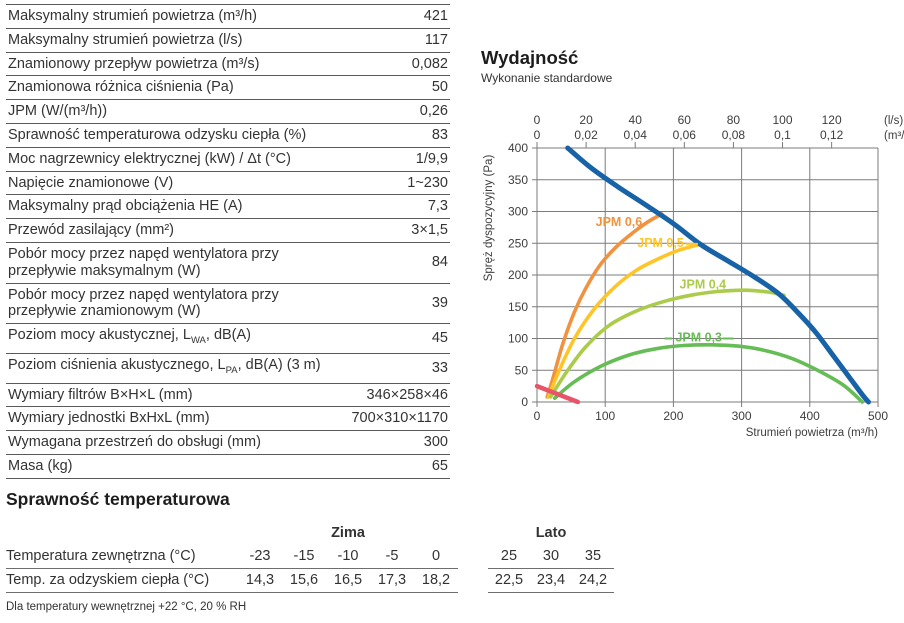  Describe the element at coordinates (396, 419) in the screenshot. I see `spec-value: 700×310×1170` at that location.